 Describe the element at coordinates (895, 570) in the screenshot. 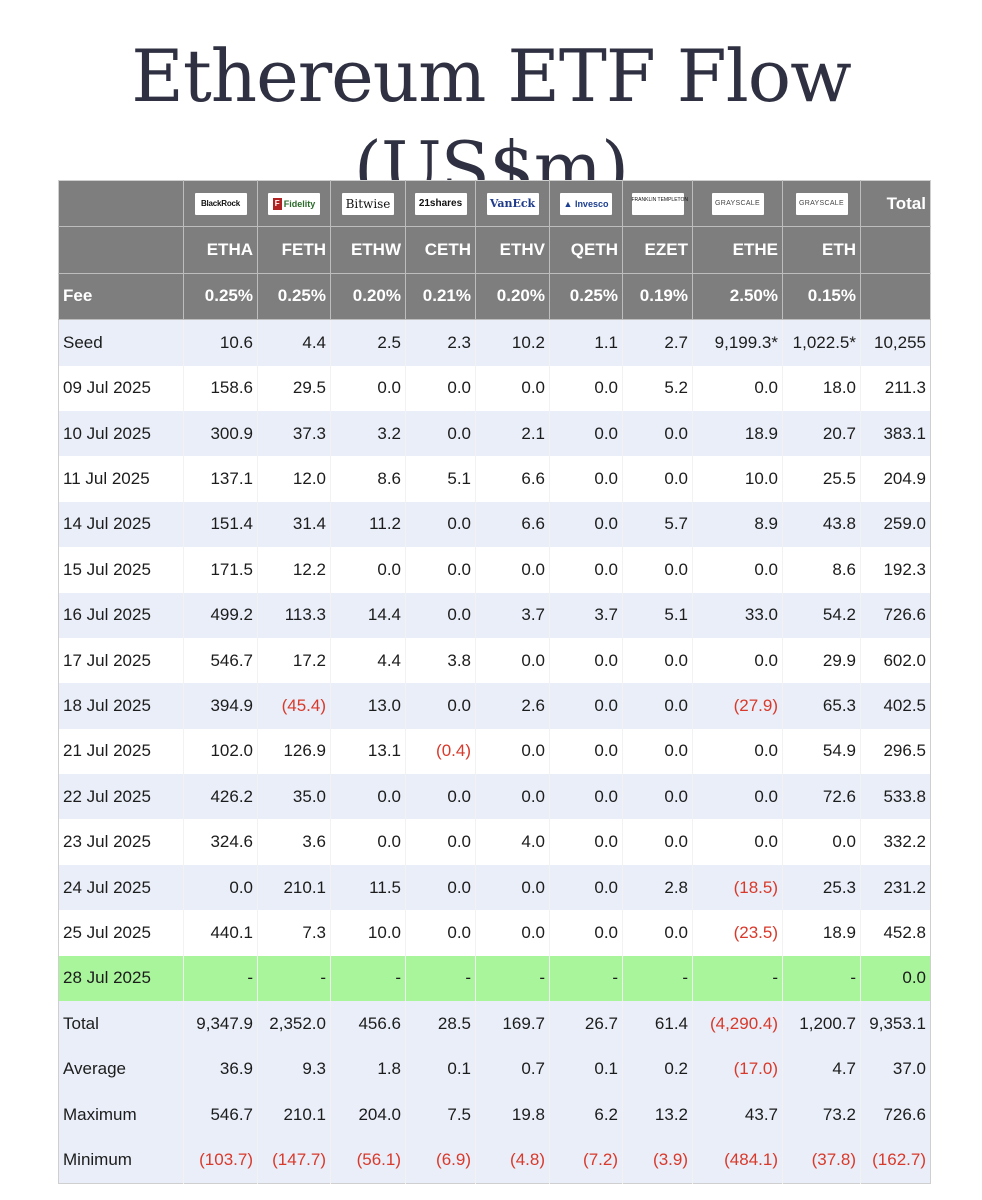

I see `table-cell: 192.3` at that location.